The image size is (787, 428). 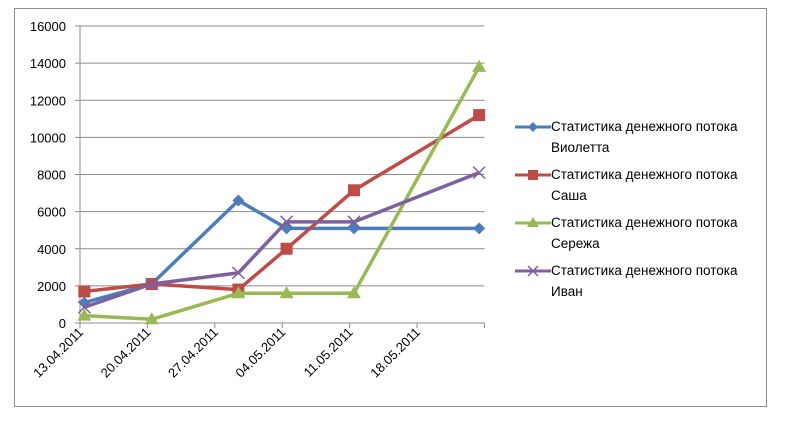 What do you see at coordinates (575, 243) in the screenshot?
I see `legend-label-name: Сережа` at bounding box center [575, 243].